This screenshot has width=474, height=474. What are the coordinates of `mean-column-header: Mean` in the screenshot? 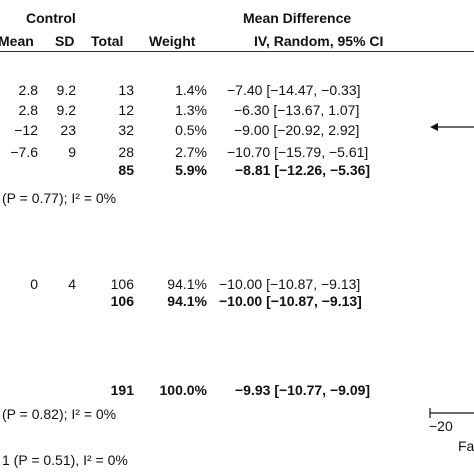 It's located at (17, 41).